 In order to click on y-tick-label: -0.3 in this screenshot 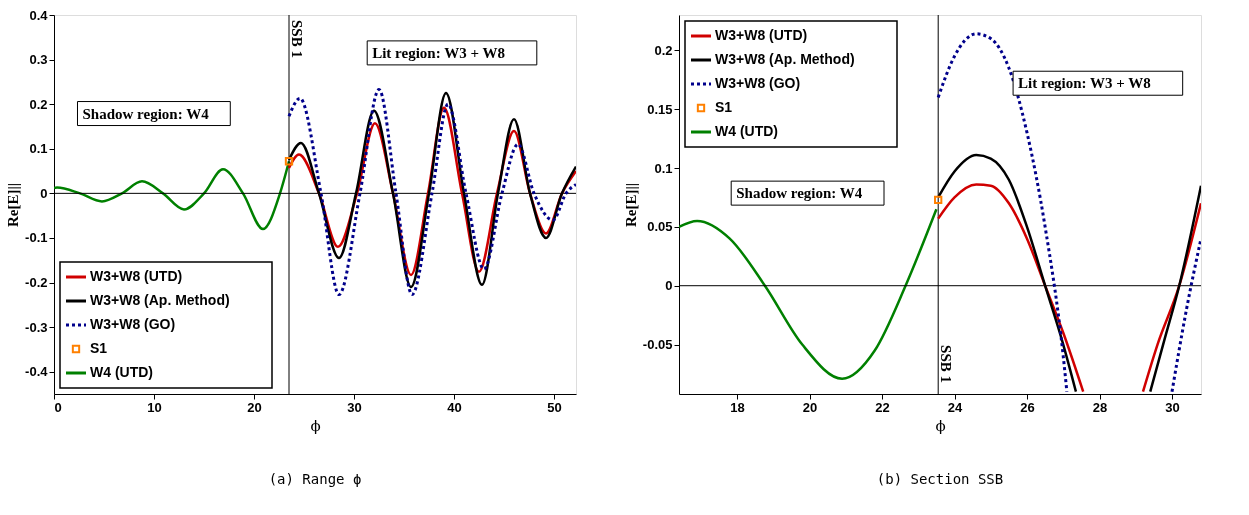, I will do `click(36, 327)`.